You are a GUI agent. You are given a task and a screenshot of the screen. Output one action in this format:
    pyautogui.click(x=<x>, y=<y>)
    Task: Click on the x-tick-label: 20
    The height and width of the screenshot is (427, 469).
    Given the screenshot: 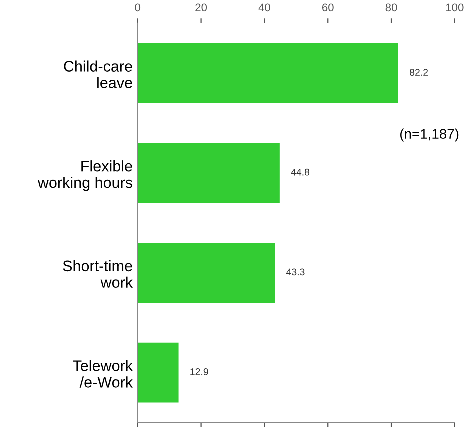 What is the action you would take?
    pyautogui.click(x=202, y=8)
    